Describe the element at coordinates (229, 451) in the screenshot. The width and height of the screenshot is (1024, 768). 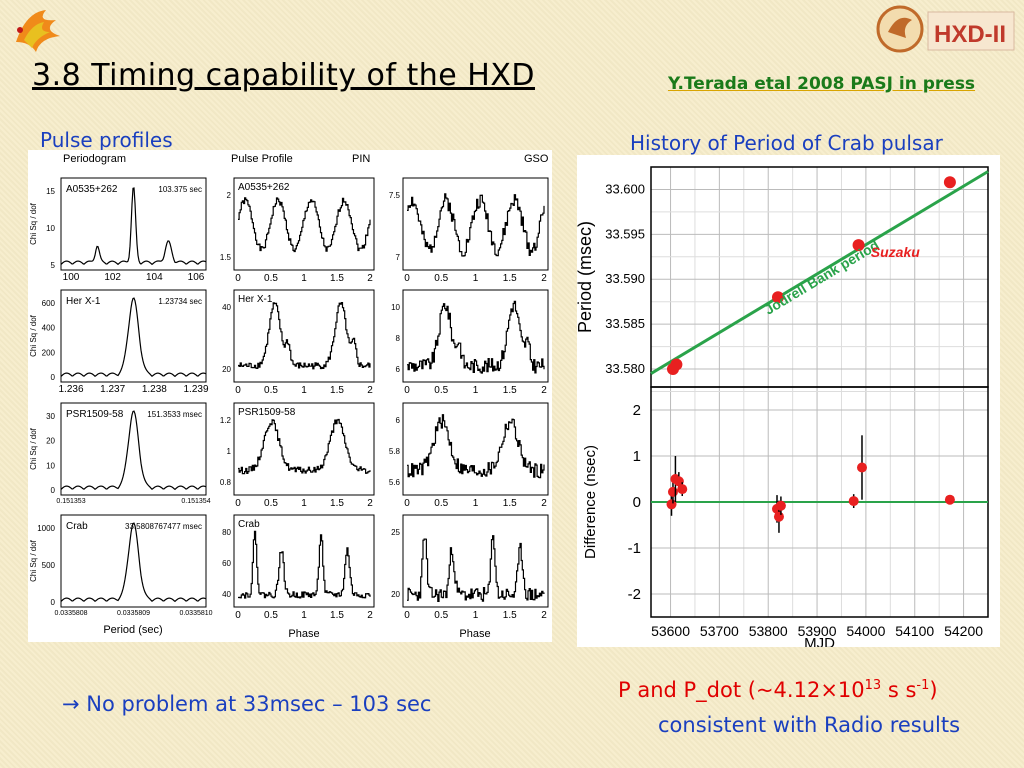
I see `profile-tick-label: 1` at that location.